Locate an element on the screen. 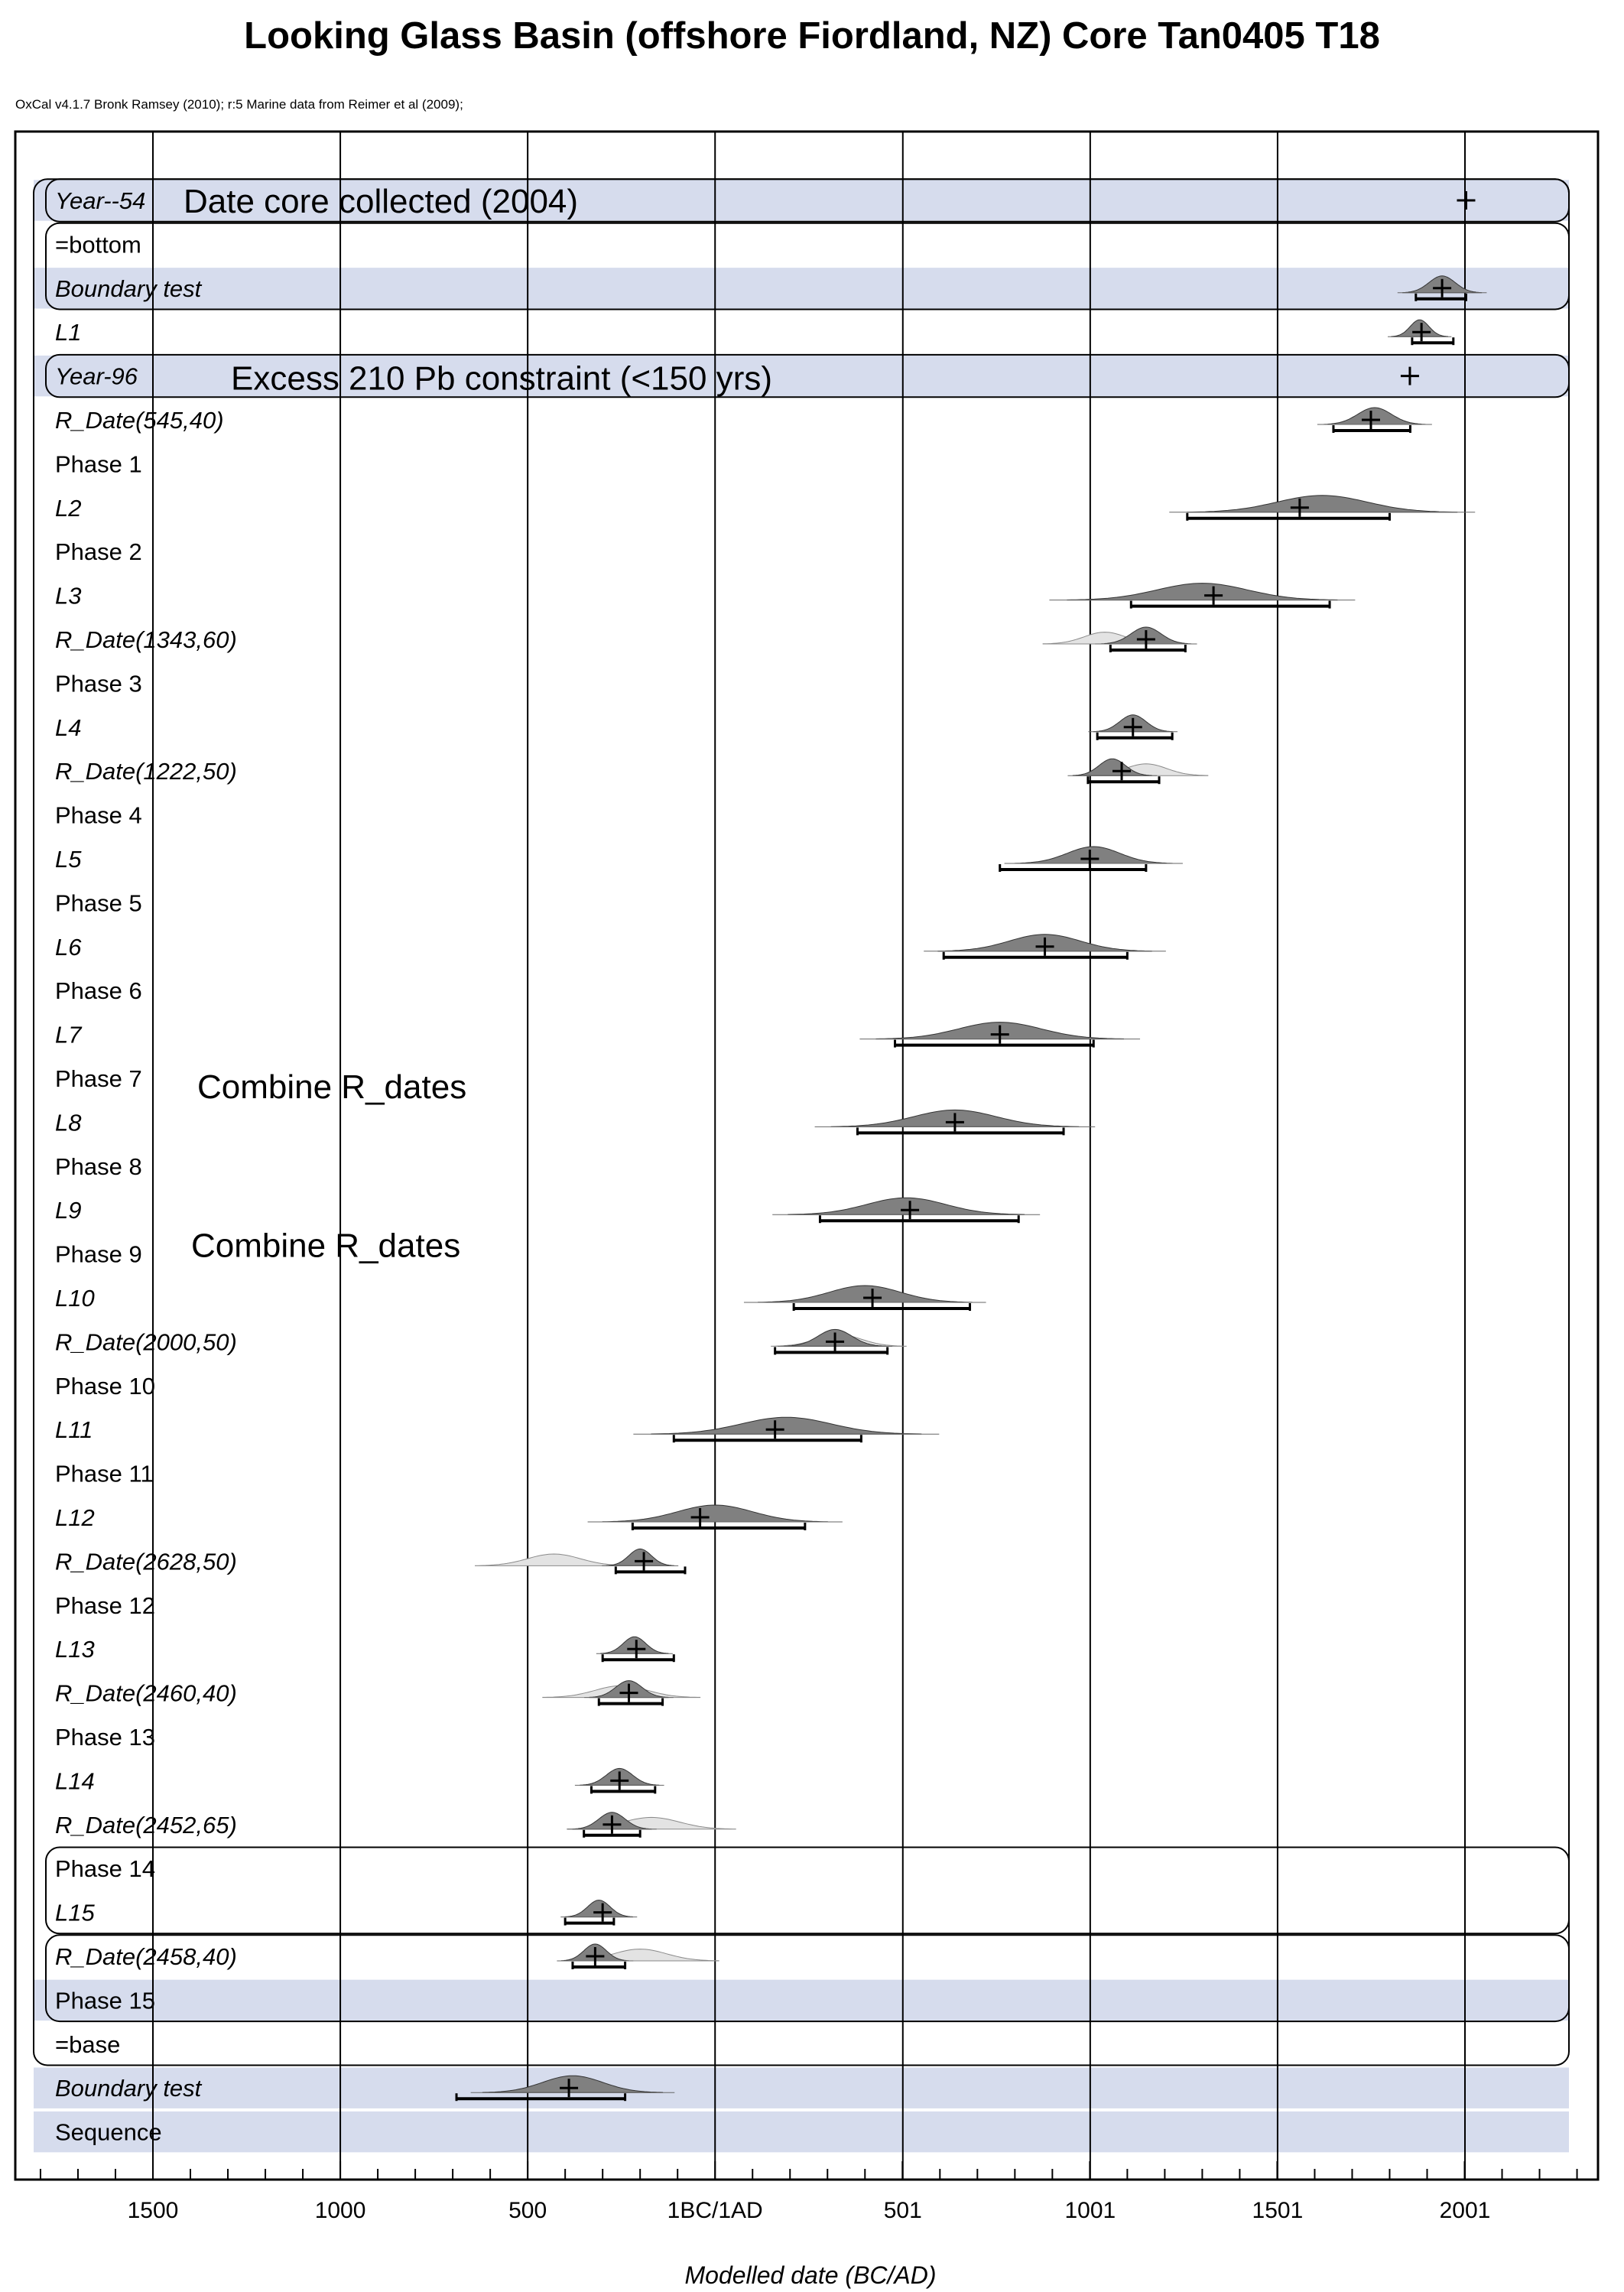 Image resolution: width=1624 pixels, height=2292 pixels. row-label: Boundary test is located at coordinates (129, 288).